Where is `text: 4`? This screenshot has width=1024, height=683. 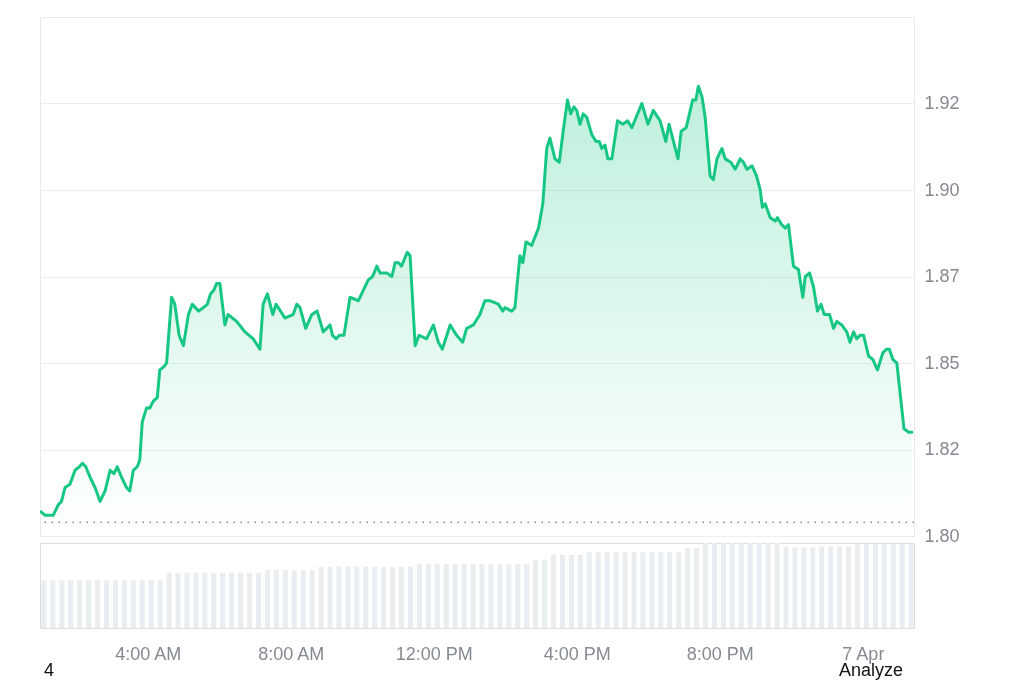
text: 4 is located at coordinates (49, 670).